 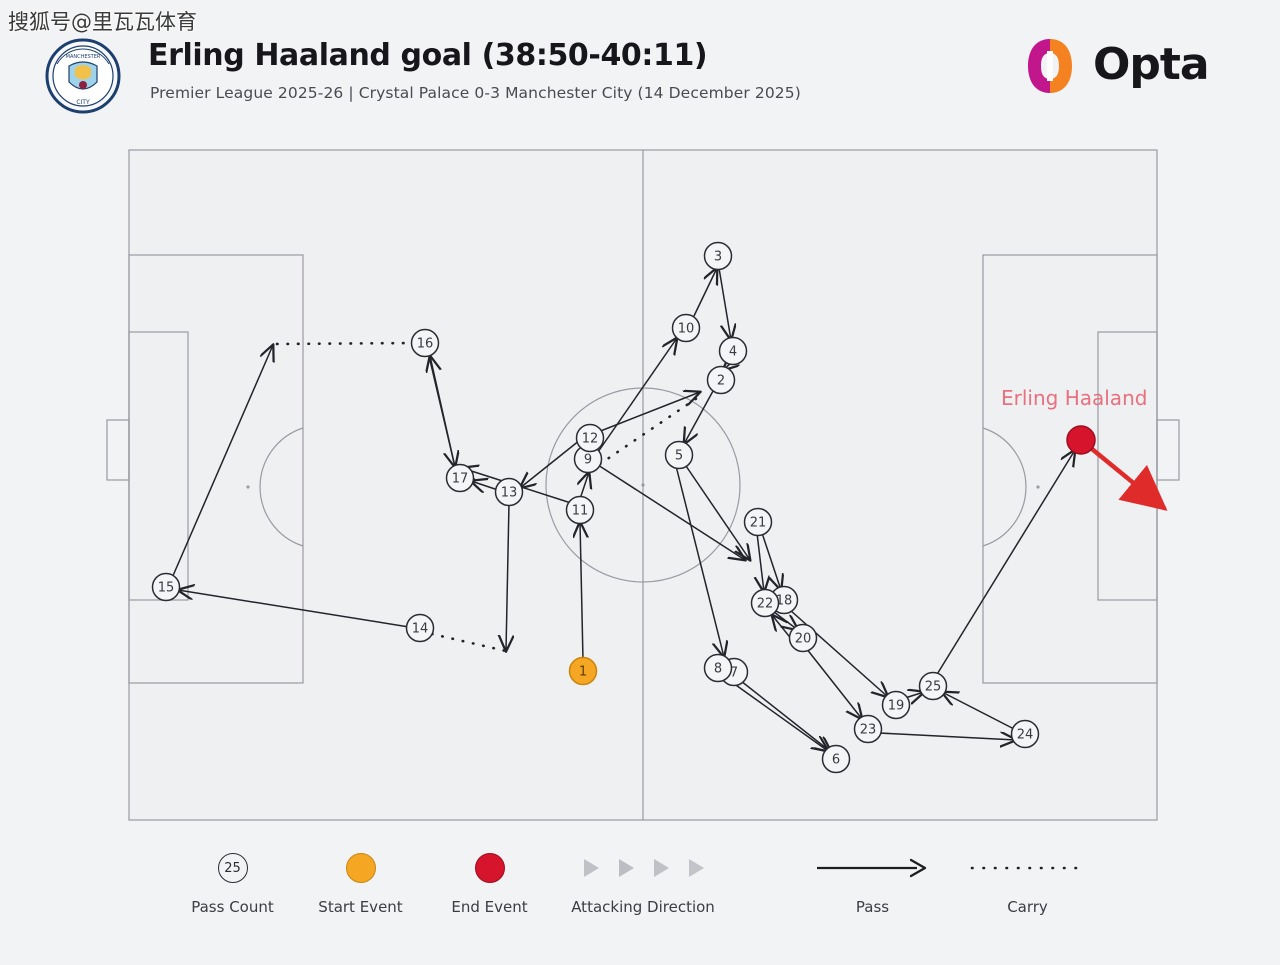 I want to click on svg-text: 14, so click(x=420, y=629).